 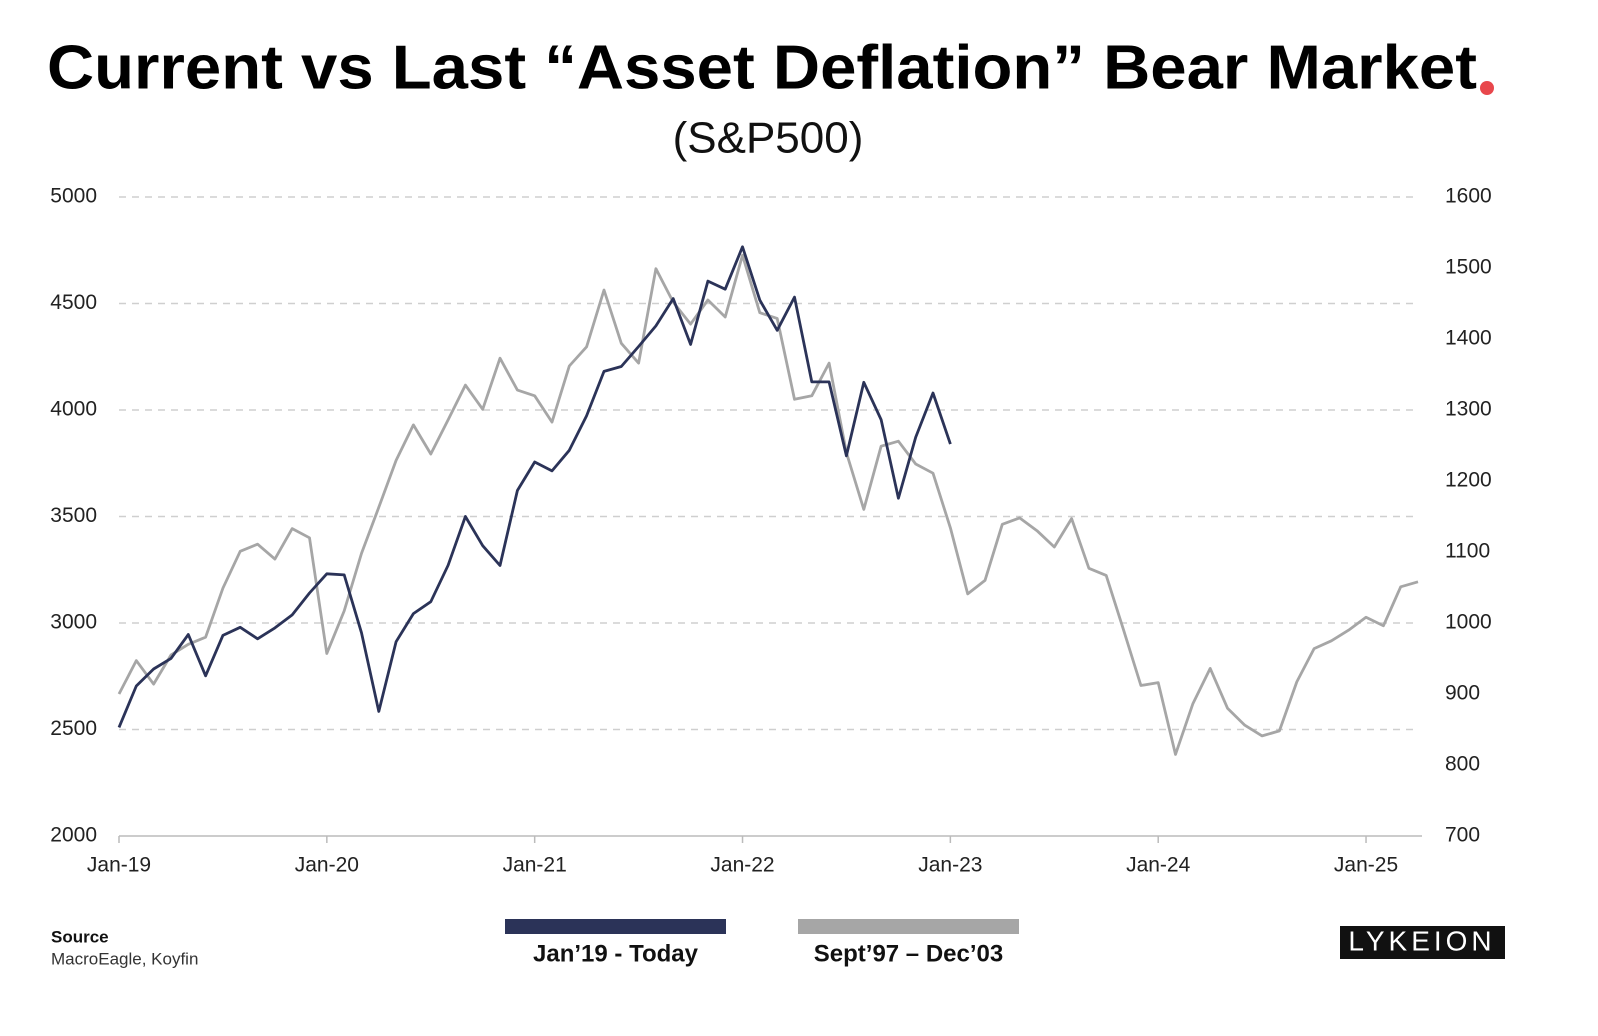 What do you see at coordinates (73, 515) in the screenshot?
I see `y-tick-label: 3500` at bounding box center [73, 515].